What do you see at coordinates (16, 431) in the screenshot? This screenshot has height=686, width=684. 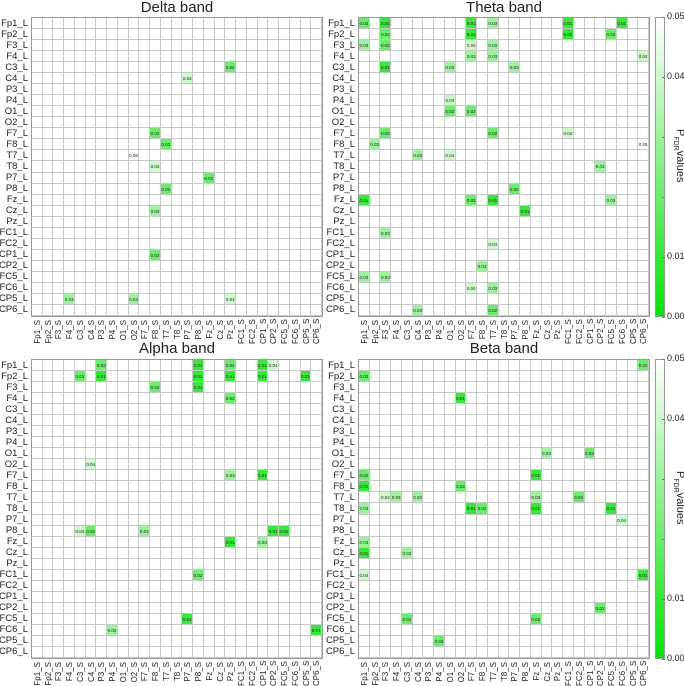 I see `row-label: P3_L` at bounding box center [16, 431].